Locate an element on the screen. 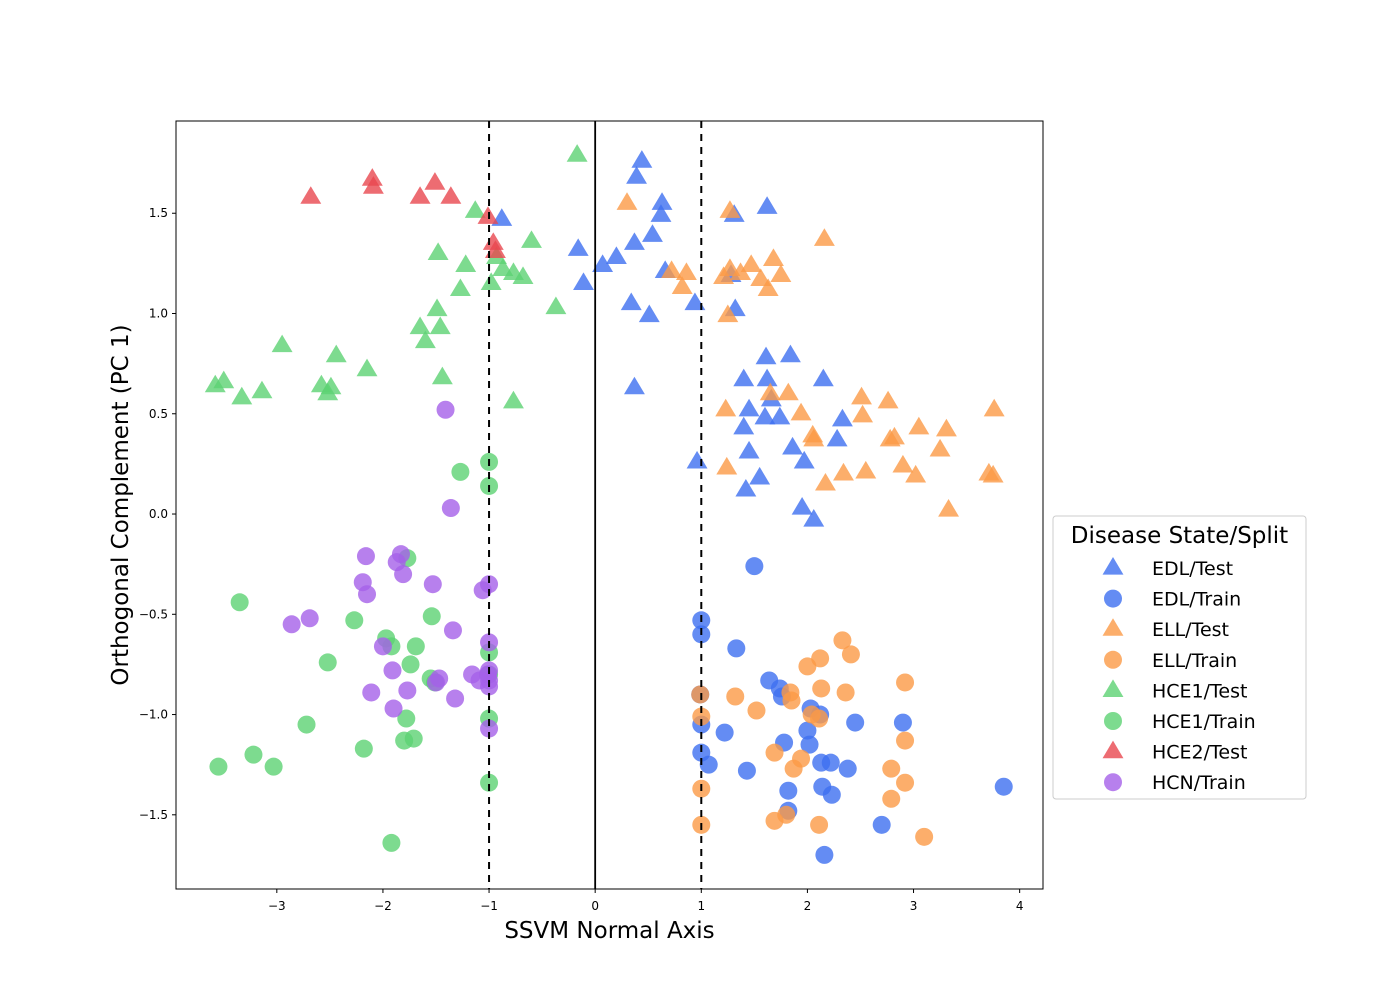 The width and height of the screenshot is (1400, 1000). x-tick-label: 0 is located at coordinates (595, 906).